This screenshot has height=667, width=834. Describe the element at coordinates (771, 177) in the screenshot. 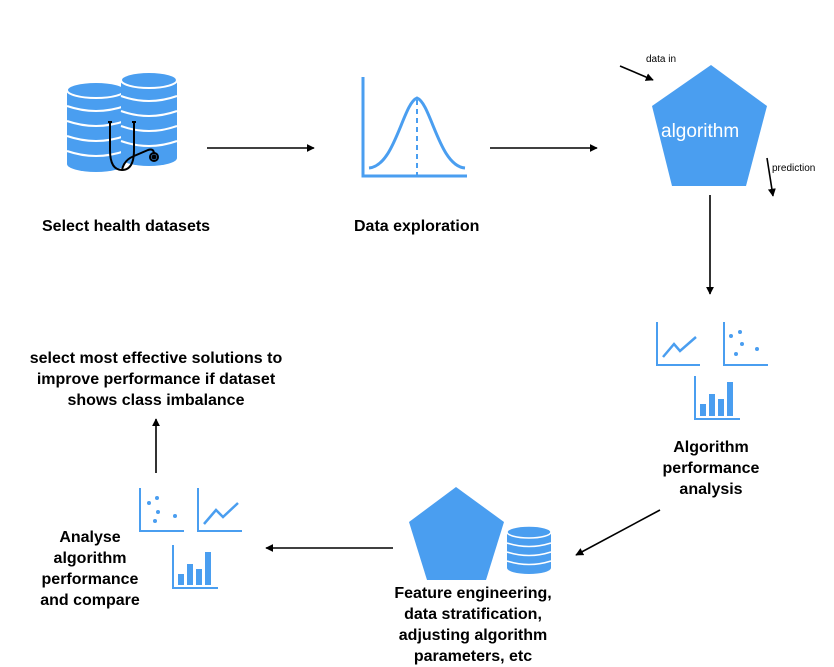

I see `arrow-prediction` at that location.